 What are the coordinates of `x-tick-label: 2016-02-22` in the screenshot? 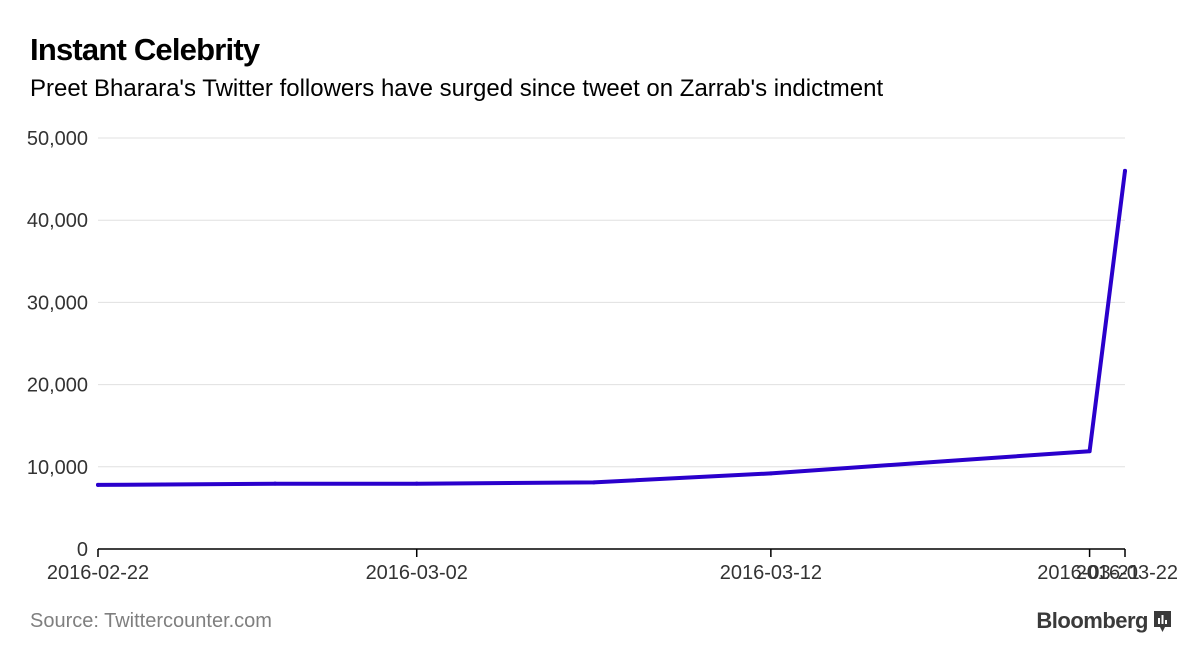 It's located at (98, 573).